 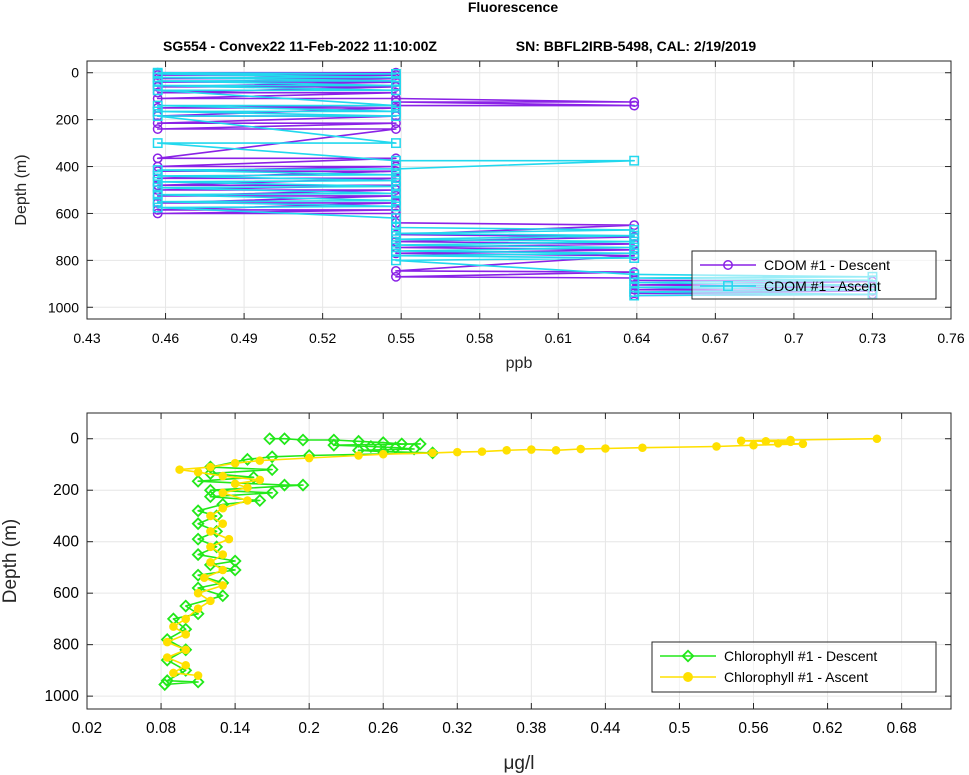 I want to click on x-tick-label: 0.02, so click(x=87, y=728).